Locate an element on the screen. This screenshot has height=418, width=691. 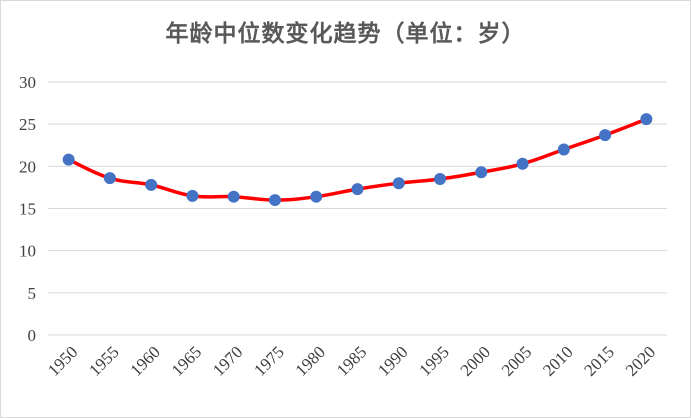
y-tick-label: 10 is located at coordinates (27, 251).